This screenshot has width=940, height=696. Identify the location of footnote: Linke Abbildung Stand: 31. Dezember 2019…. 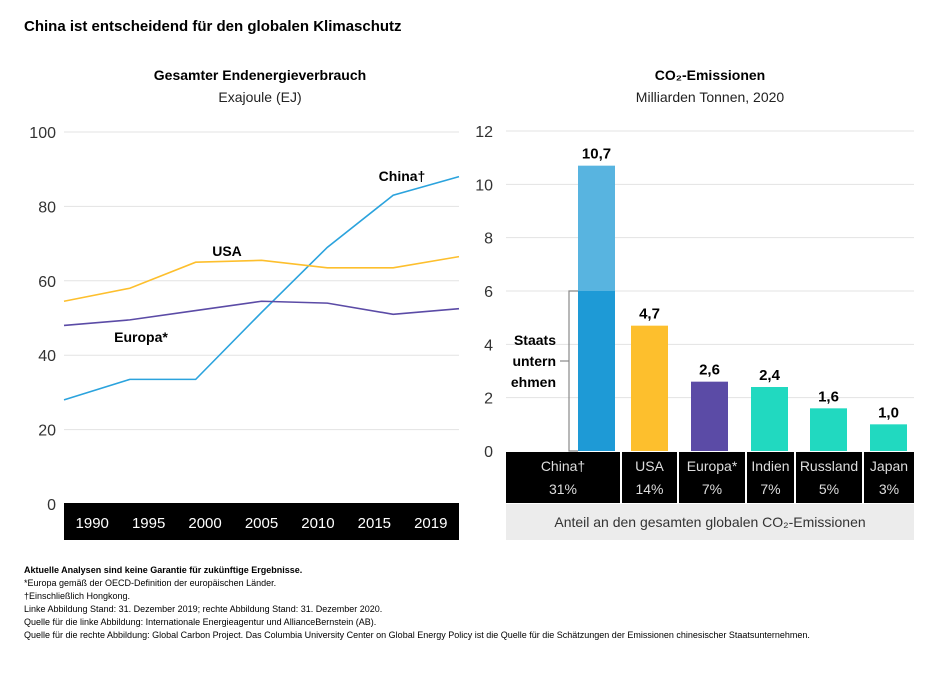
(203, 609).